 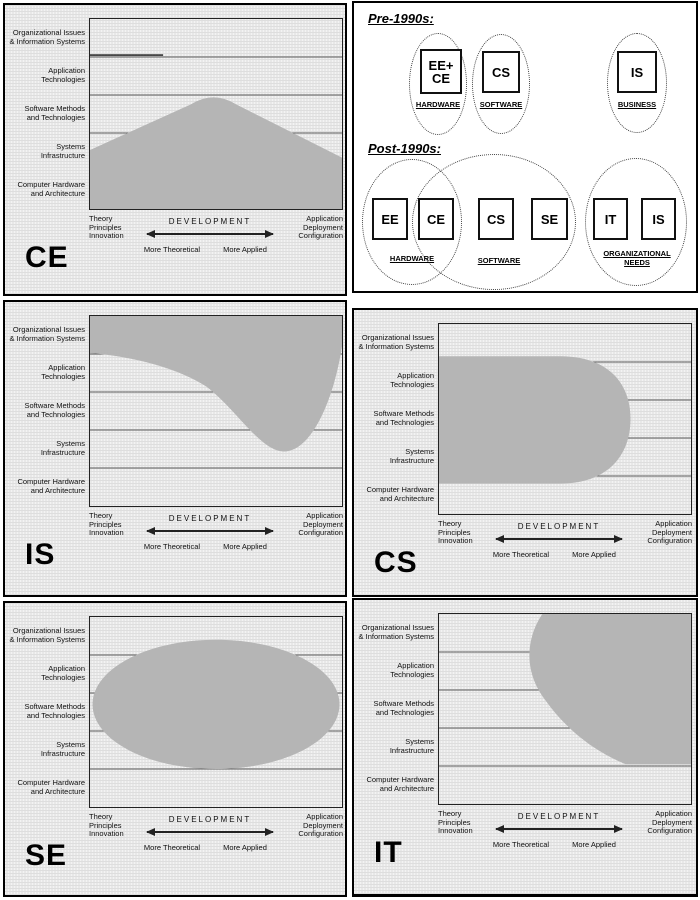 I want to click on ce-plot-area, so click(x=216, y=114).